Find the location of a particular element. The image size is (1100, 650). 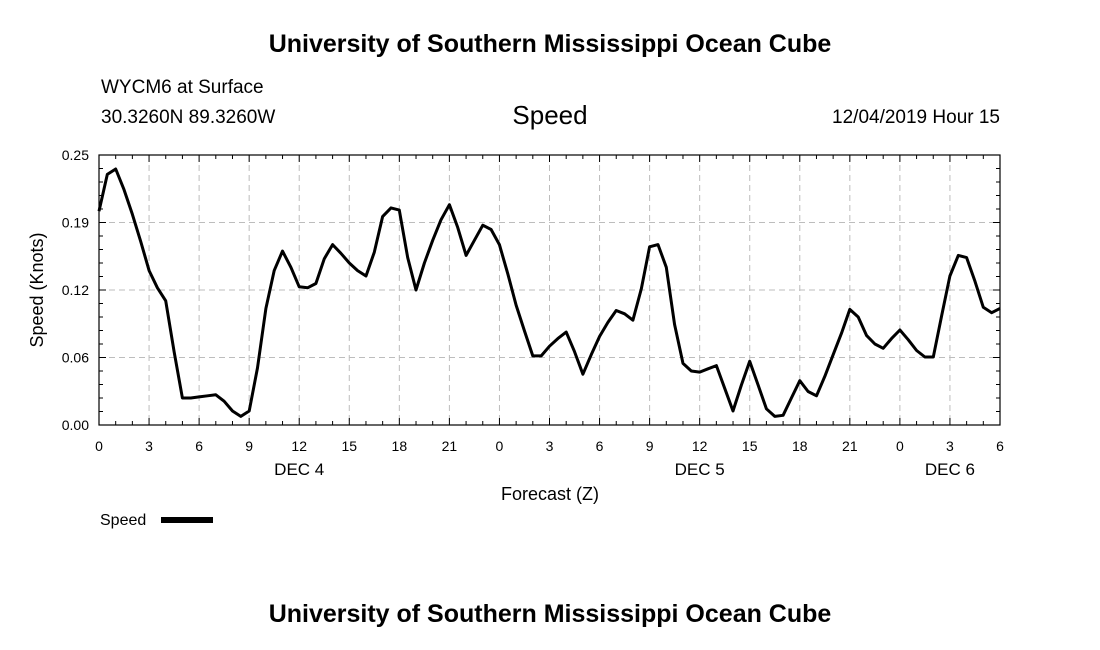

chart-title: Speed is located at coordinates (550, 115).